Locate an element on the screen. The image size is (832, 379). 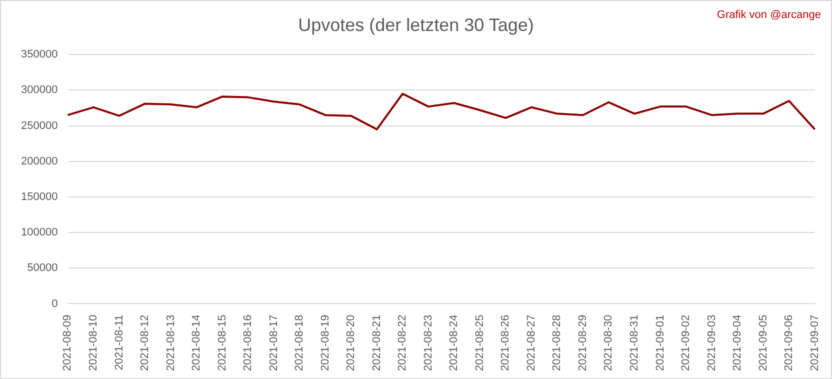
y-tick-label: 200000 is located at coordinates (39, 161).